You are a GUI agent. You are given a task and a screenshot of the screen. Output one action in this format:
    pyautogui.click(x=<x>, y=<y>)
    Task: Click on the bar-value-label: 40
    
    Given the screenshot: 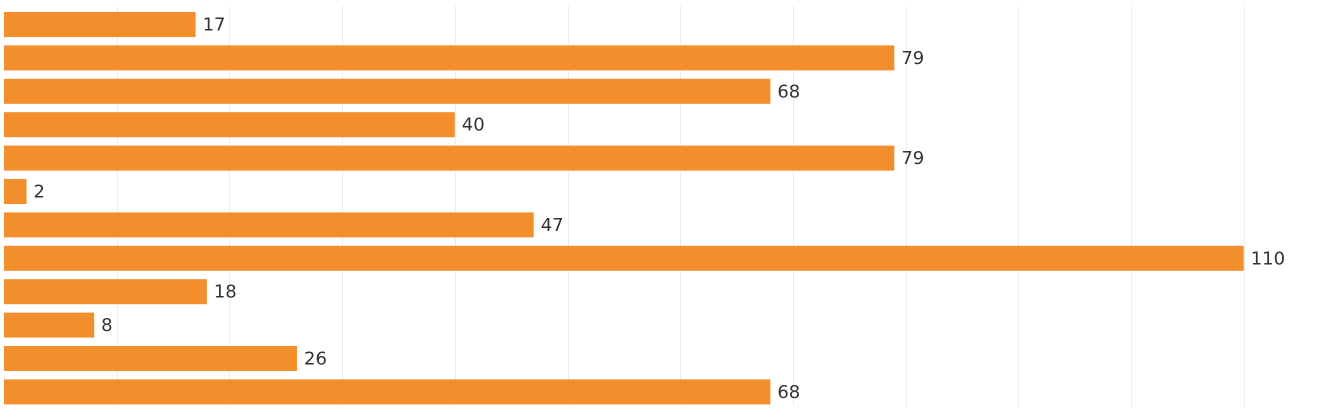 What is the action you would take?
    pyautogui.click(x=473, y=125)
    